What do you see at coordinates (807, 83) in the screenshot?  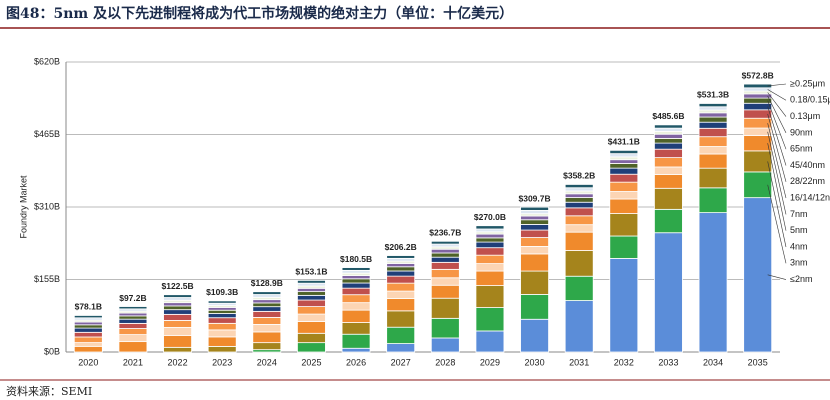 I see `legend-label: ≥0.25μm` at bounding box center [807, 83].